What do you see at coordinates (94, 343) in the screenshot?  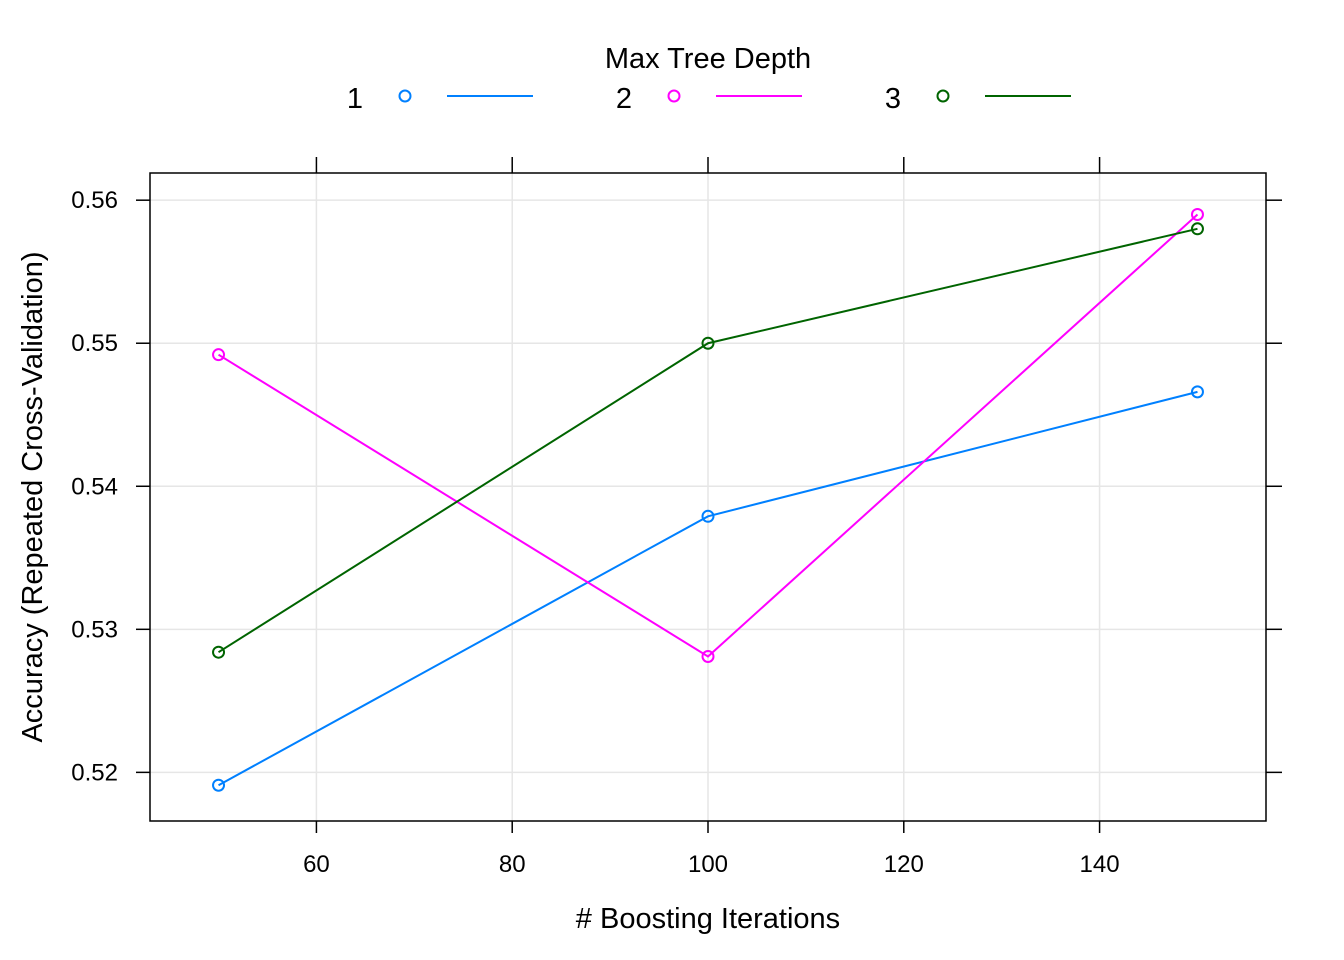 I see `y-tick-label: 0.55` at bounding box center [94, 343].